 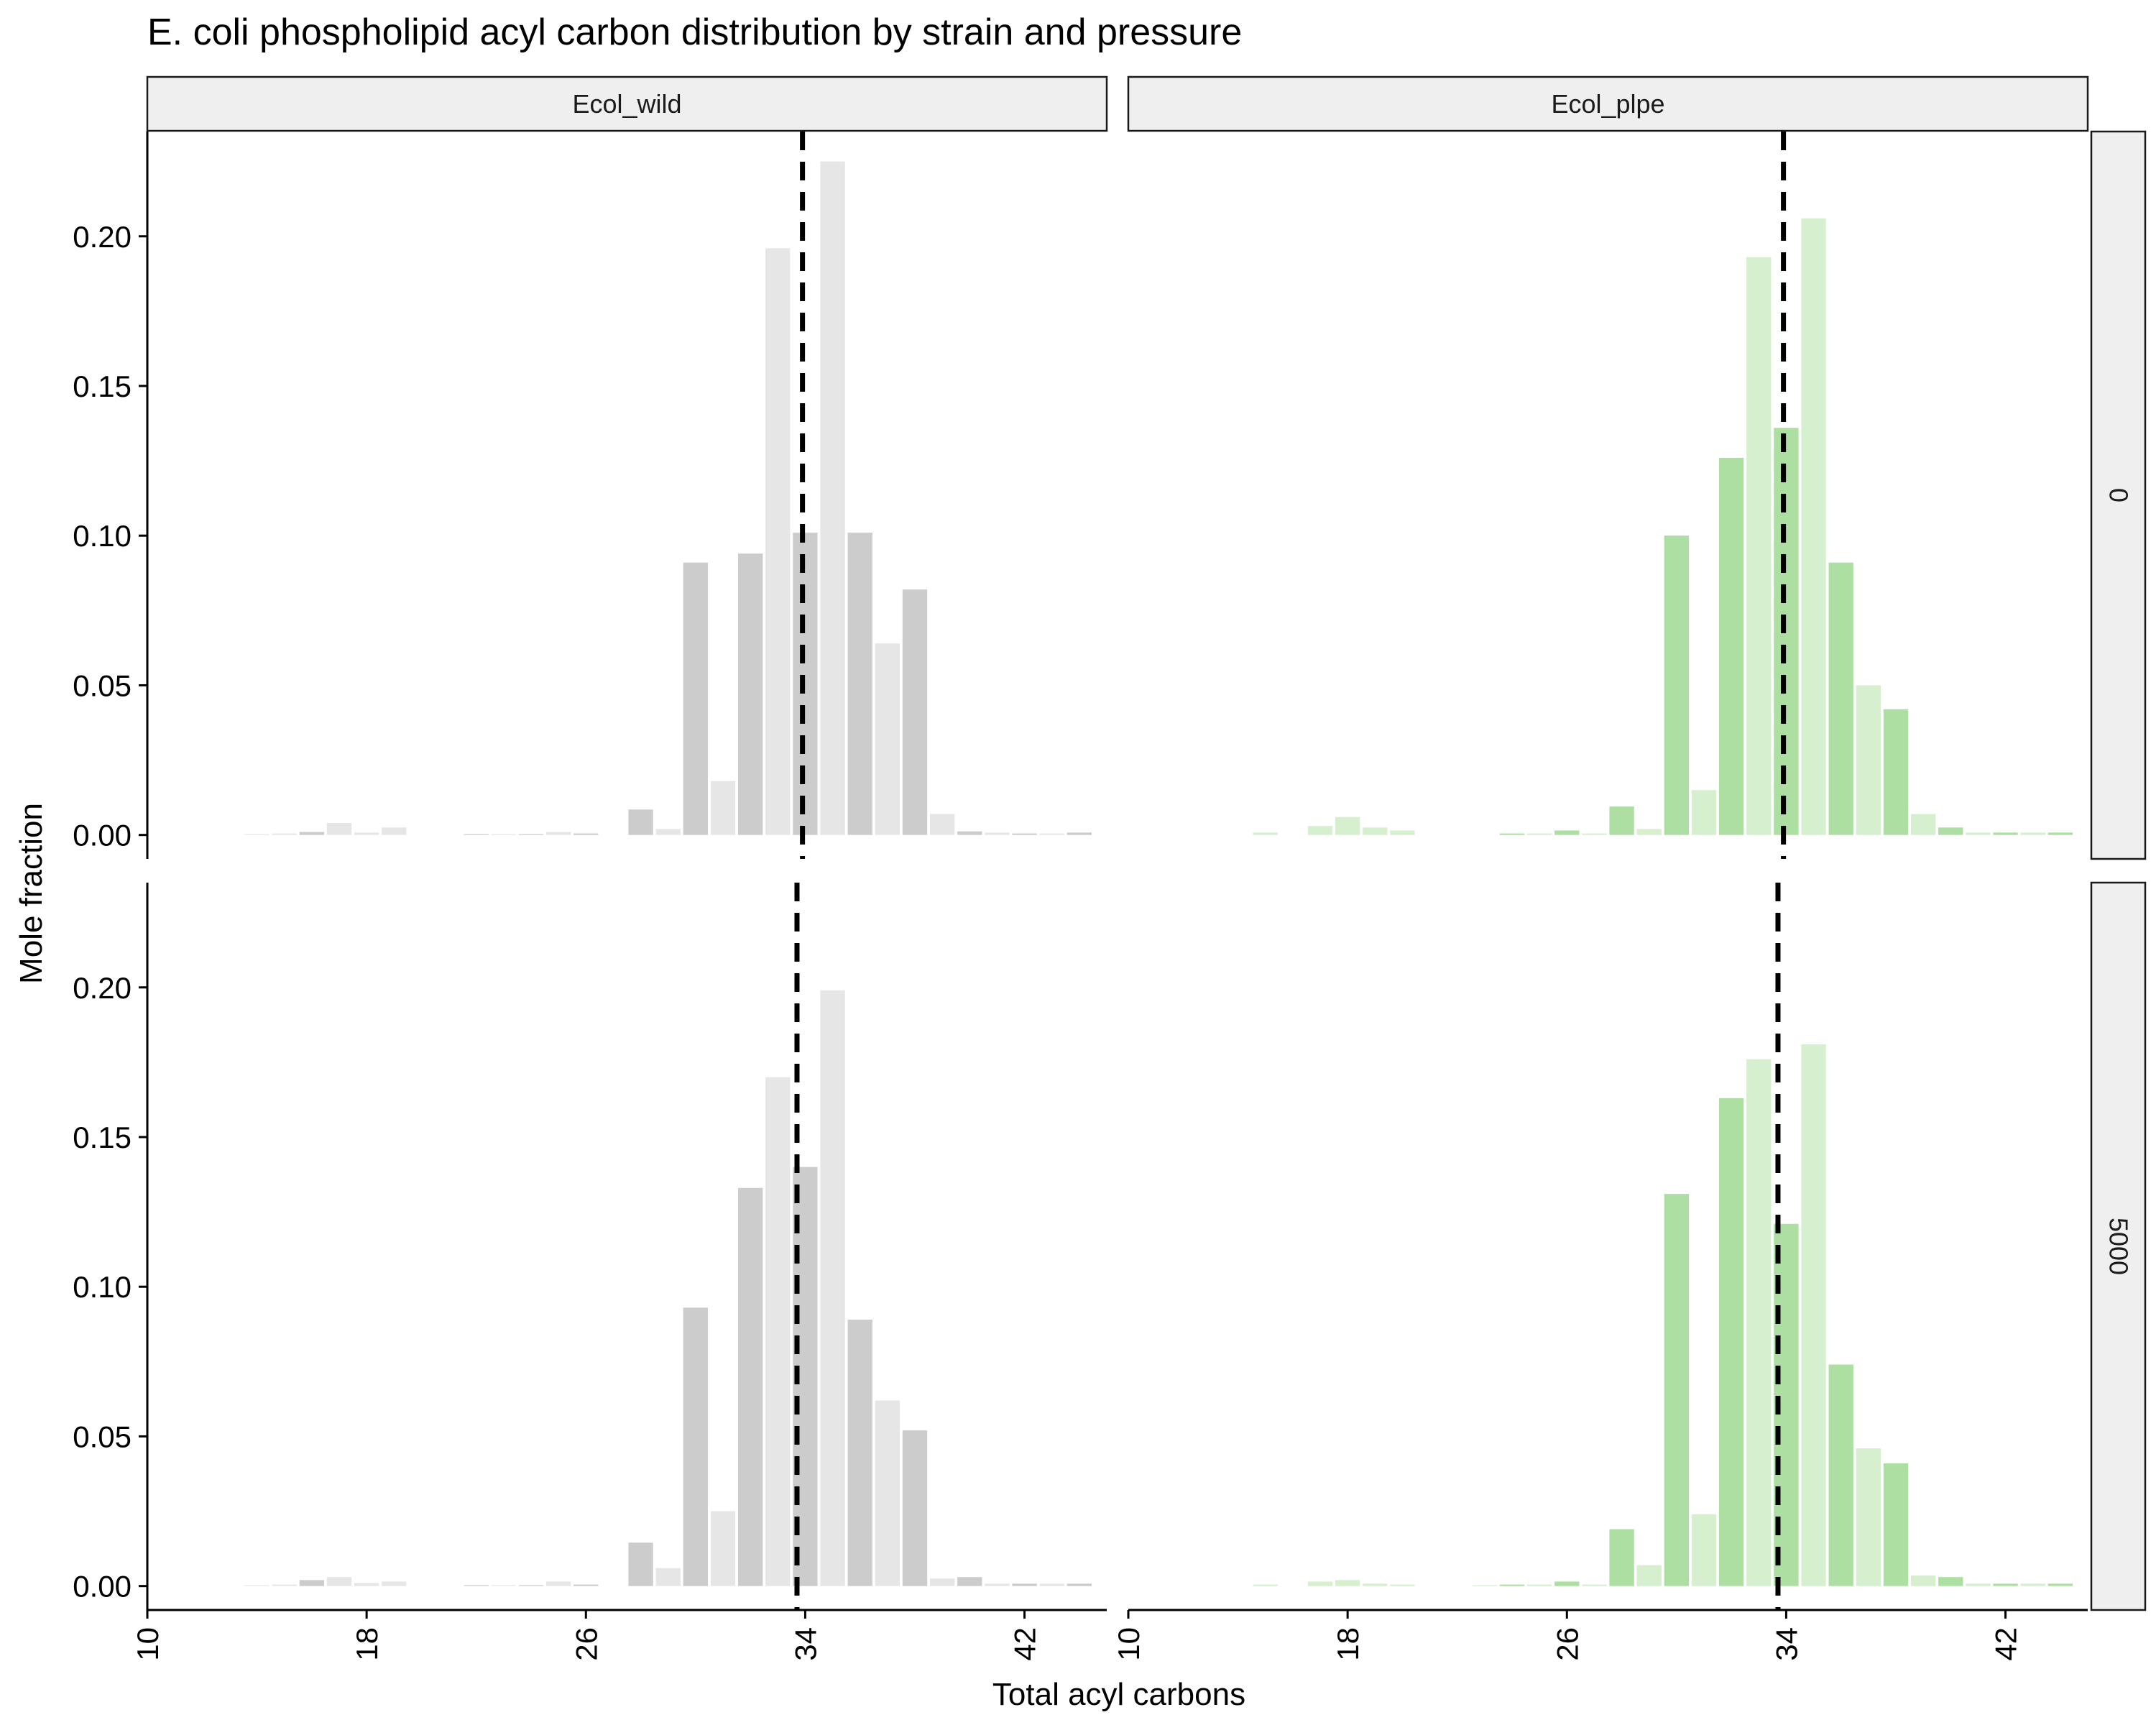 I want to click on bar-Ecol_plpe-5000-c27, so click(x=1594, y=1585).